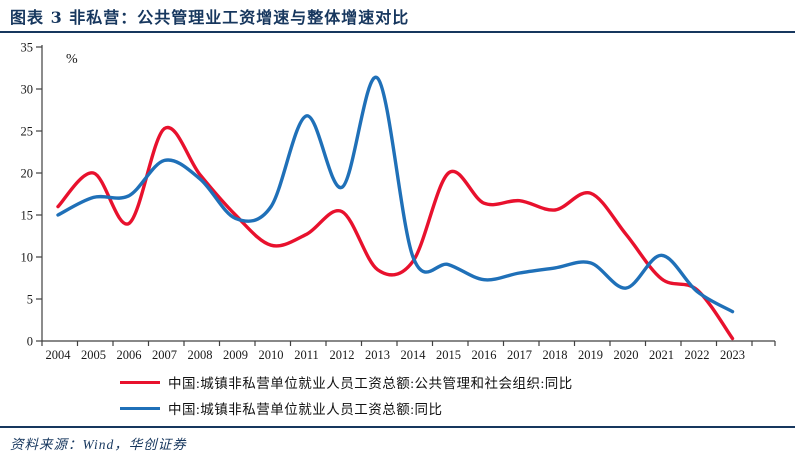 The height and width of the screenshot is (458, 795). I want to click on x-tick-label: 2010, so click(271, 355).